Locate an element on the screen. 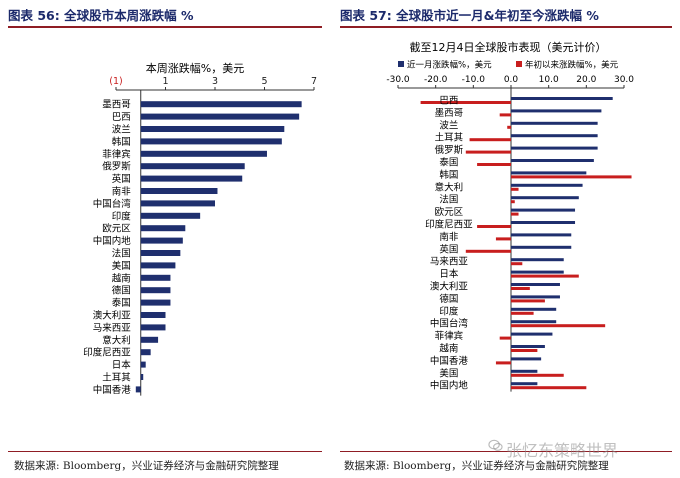  bar-ytd-欧元区 is located at coordinates (515, 214).